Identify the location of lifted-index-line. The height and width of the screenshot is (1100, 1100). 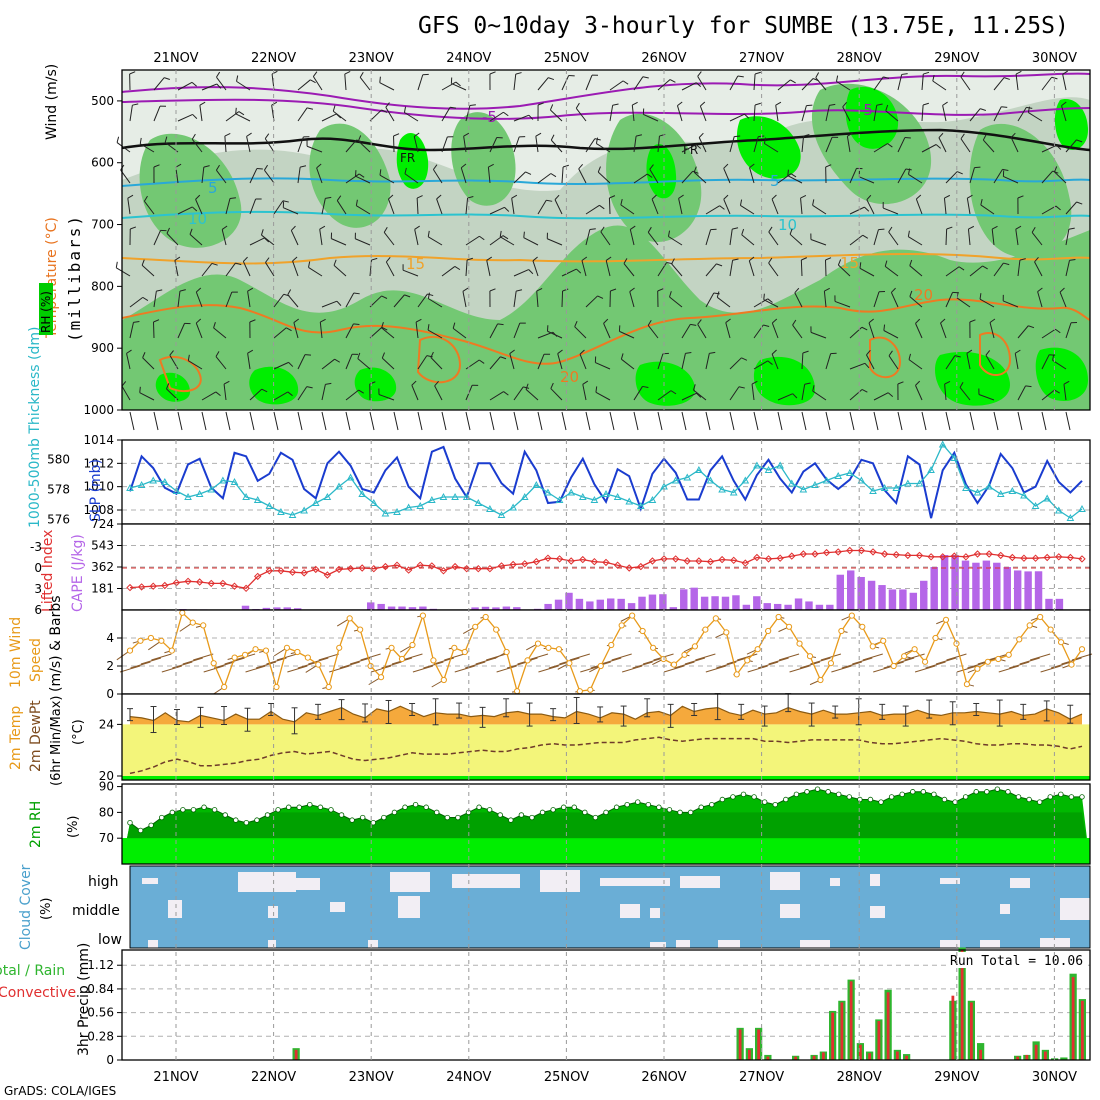
(606, 569).